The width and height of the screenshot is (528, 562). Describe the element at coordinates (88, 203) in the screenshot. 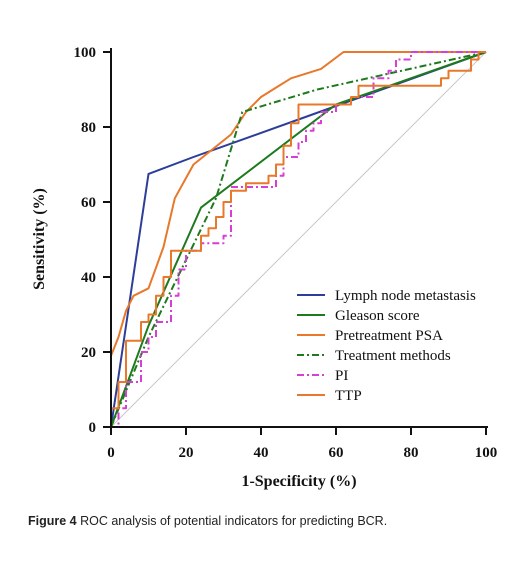

I see `y-tick-label: 60` at that location.